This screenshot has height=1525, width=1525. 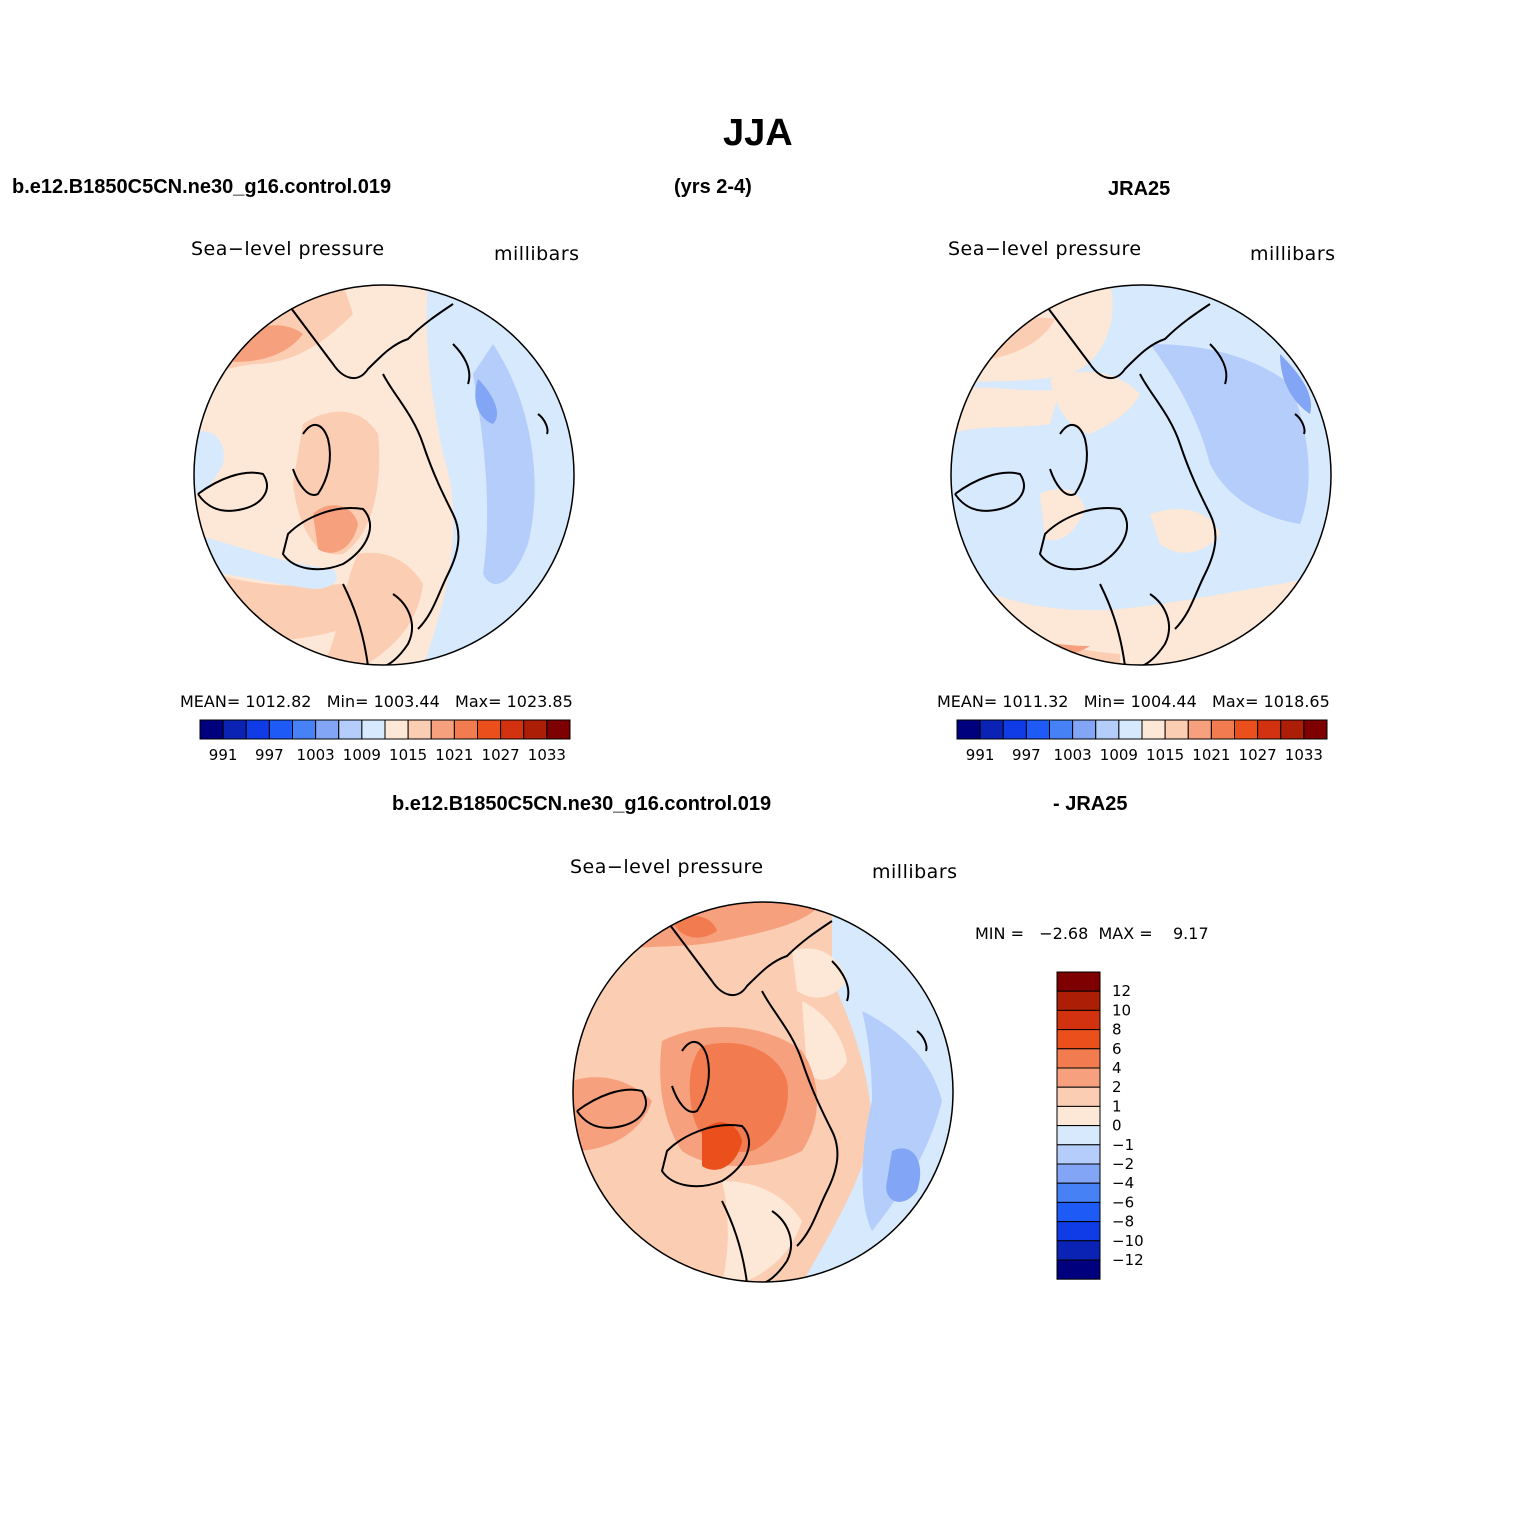 What do you see at coordinates (1090, 804) in the screenshot?
I see `diff-obs-name: - JRA25` at bounding box center [1090, 804].